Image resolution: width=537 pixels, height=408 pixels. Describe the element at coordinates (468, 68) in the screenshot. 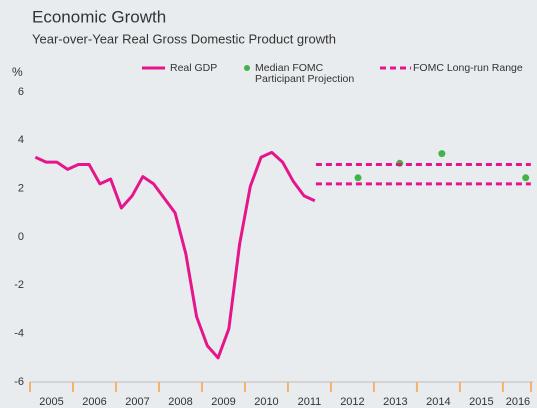

I see `legend-entry: FOMC Long-run Range` at that location.